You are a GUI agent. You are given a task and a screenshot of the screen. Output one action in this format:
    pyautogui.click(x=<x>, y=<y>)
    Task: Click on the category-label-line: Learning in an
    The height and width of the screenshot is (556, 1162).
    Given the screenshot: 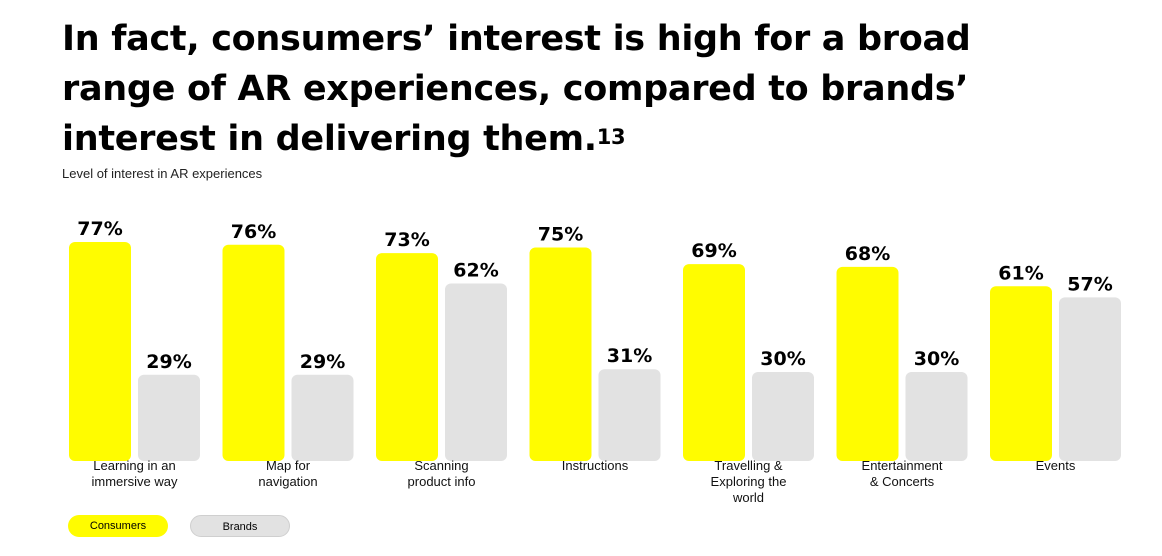 What is the action you would take?
    pyautogui.click(x=134, y=465)
    